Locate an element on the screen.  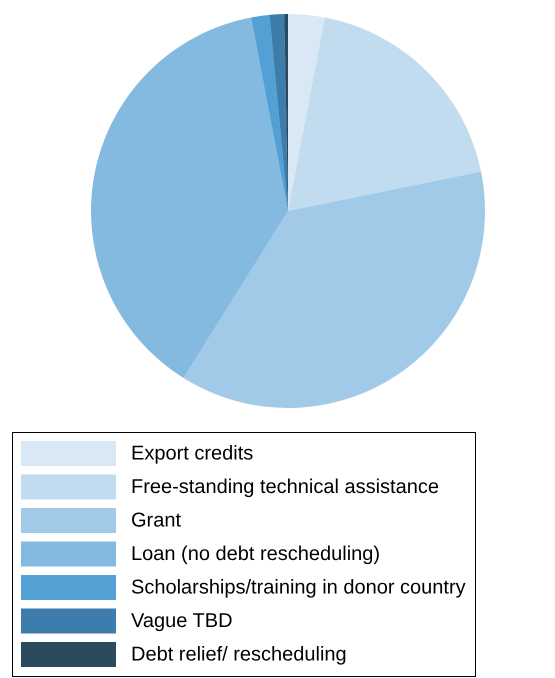
legend-label: Free-standing technical assistance is located at coordinates (285, 487).